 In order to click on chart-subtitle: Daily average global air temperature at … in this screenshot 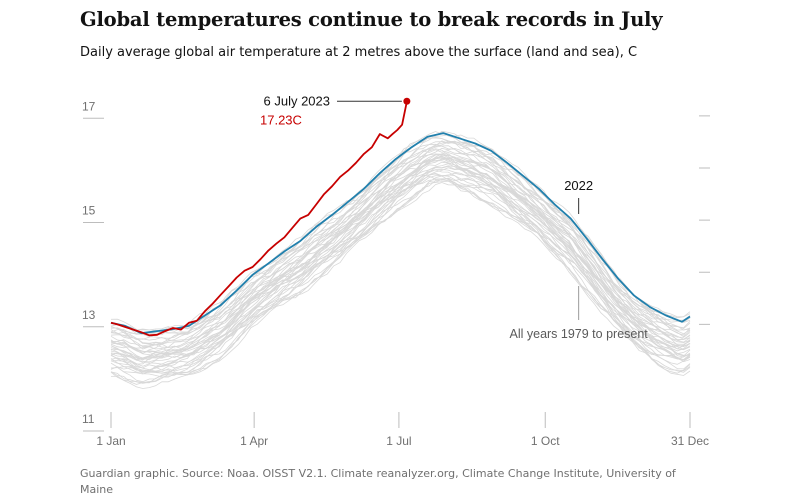, I will do `click(359, 52)`.